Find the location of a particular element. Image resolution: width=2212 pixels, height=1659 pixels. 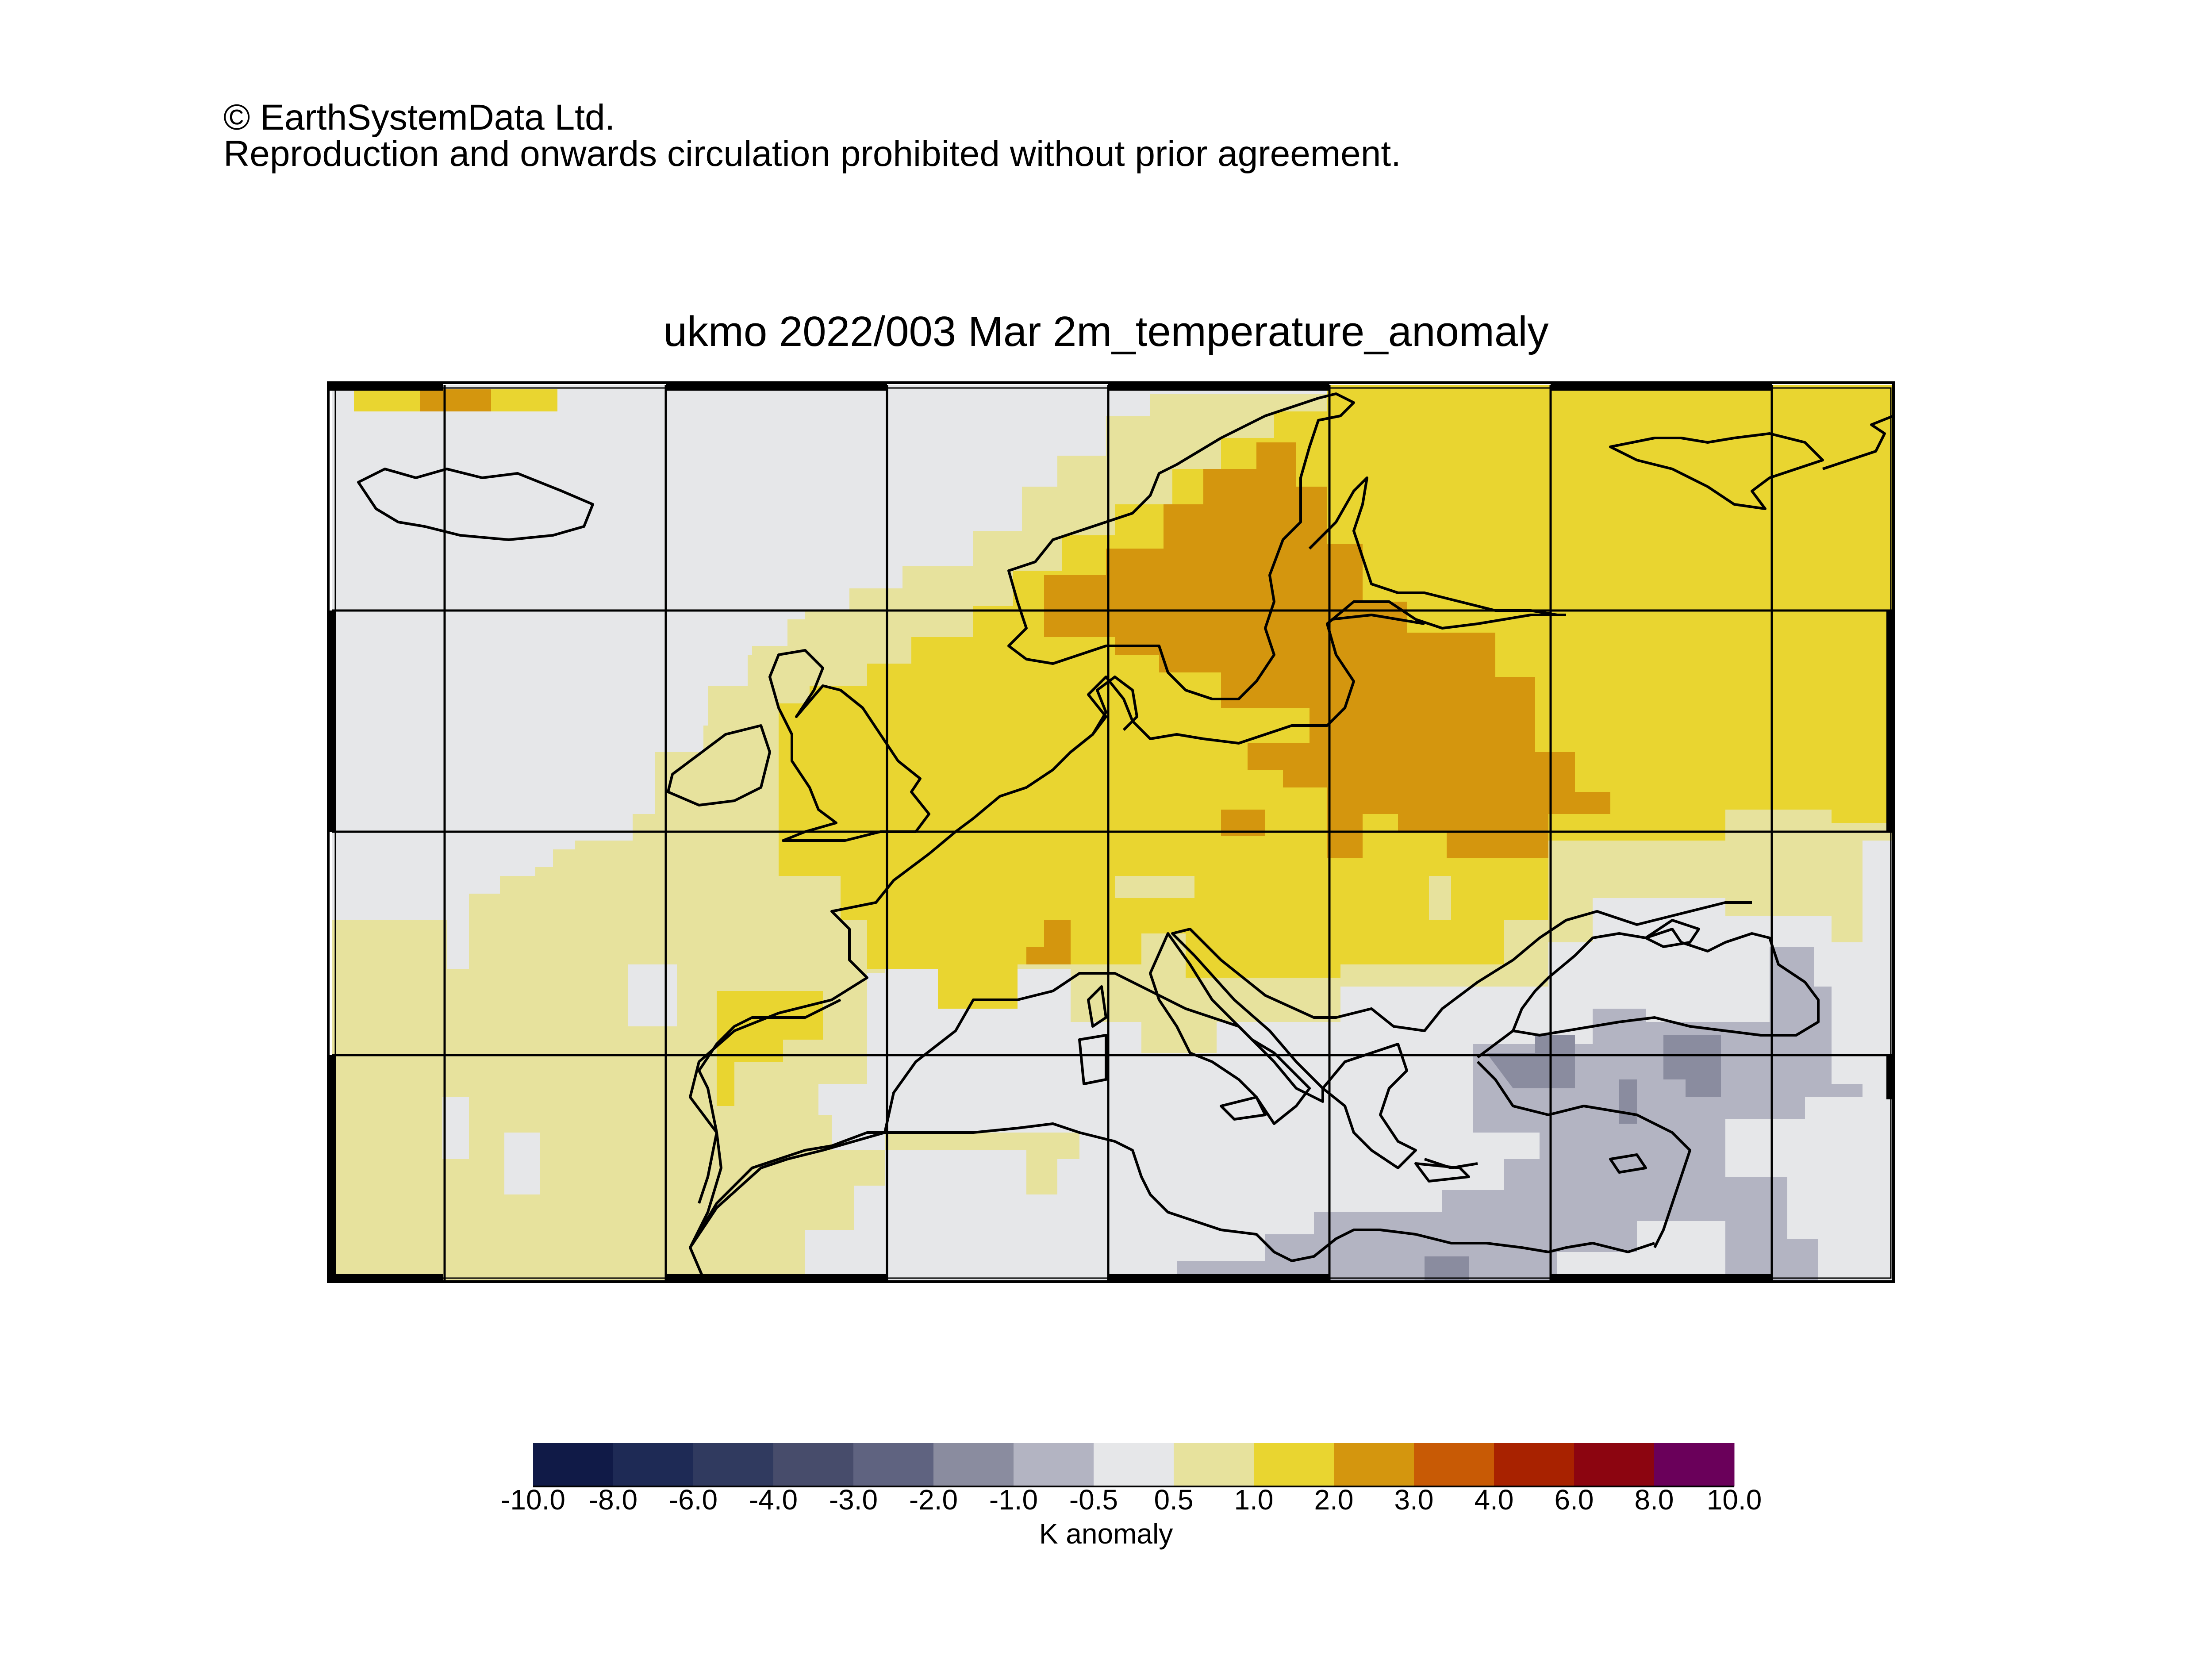

coastline-north-africa is located at coordinates (1172, 1192).